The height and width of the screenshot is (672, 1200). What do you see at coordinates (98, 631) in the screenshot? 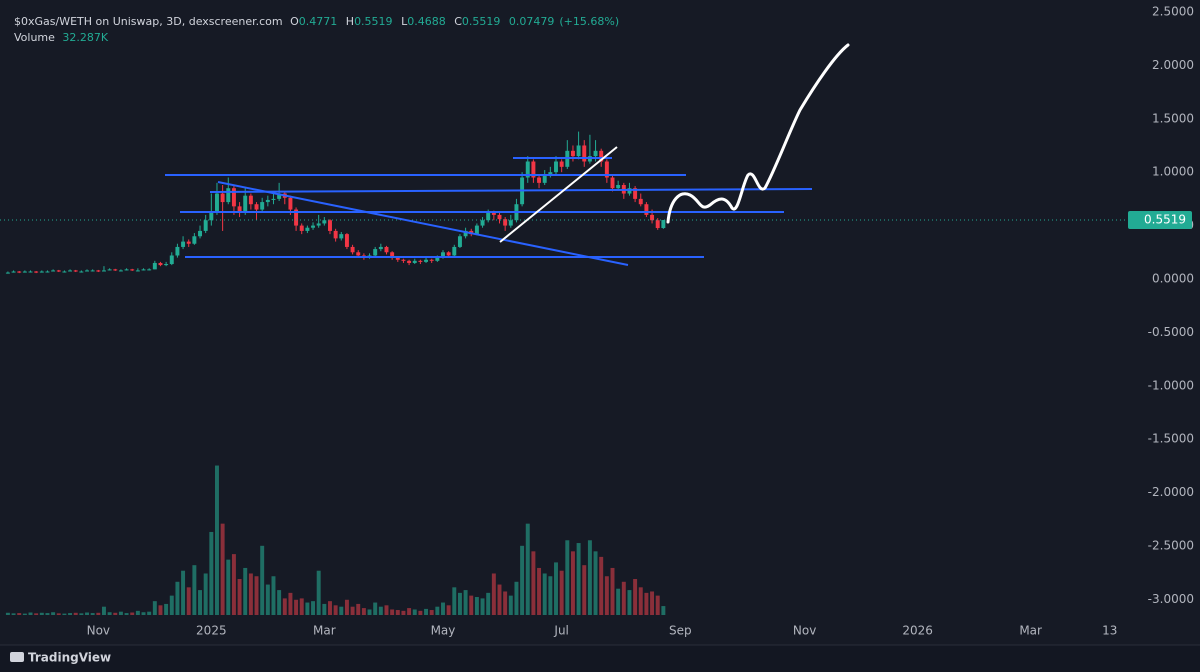
I see `x-tick-label: Nov` at bounding box center [98, 631].